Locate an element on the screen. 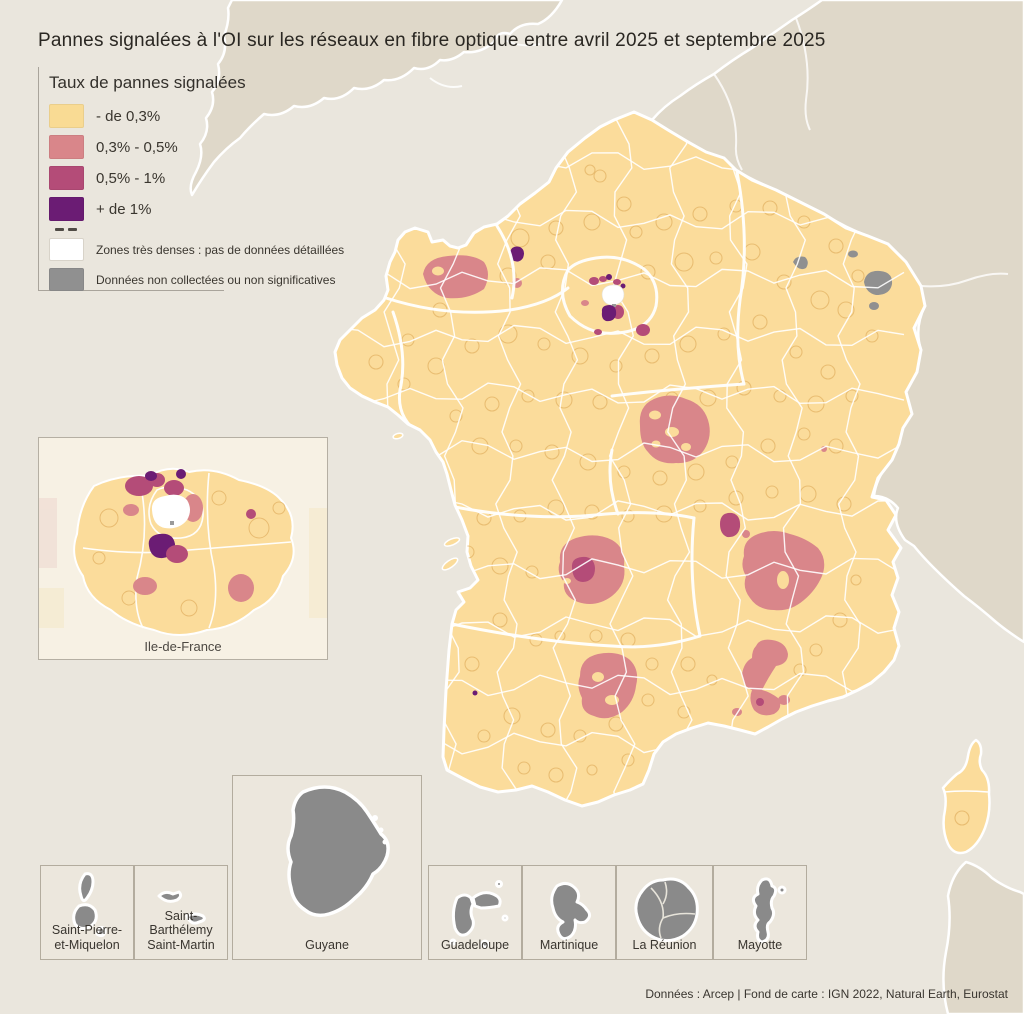 This screenshot has height=1014, width=1024. guyane-coast-dots is located at coordinates (380, 830).